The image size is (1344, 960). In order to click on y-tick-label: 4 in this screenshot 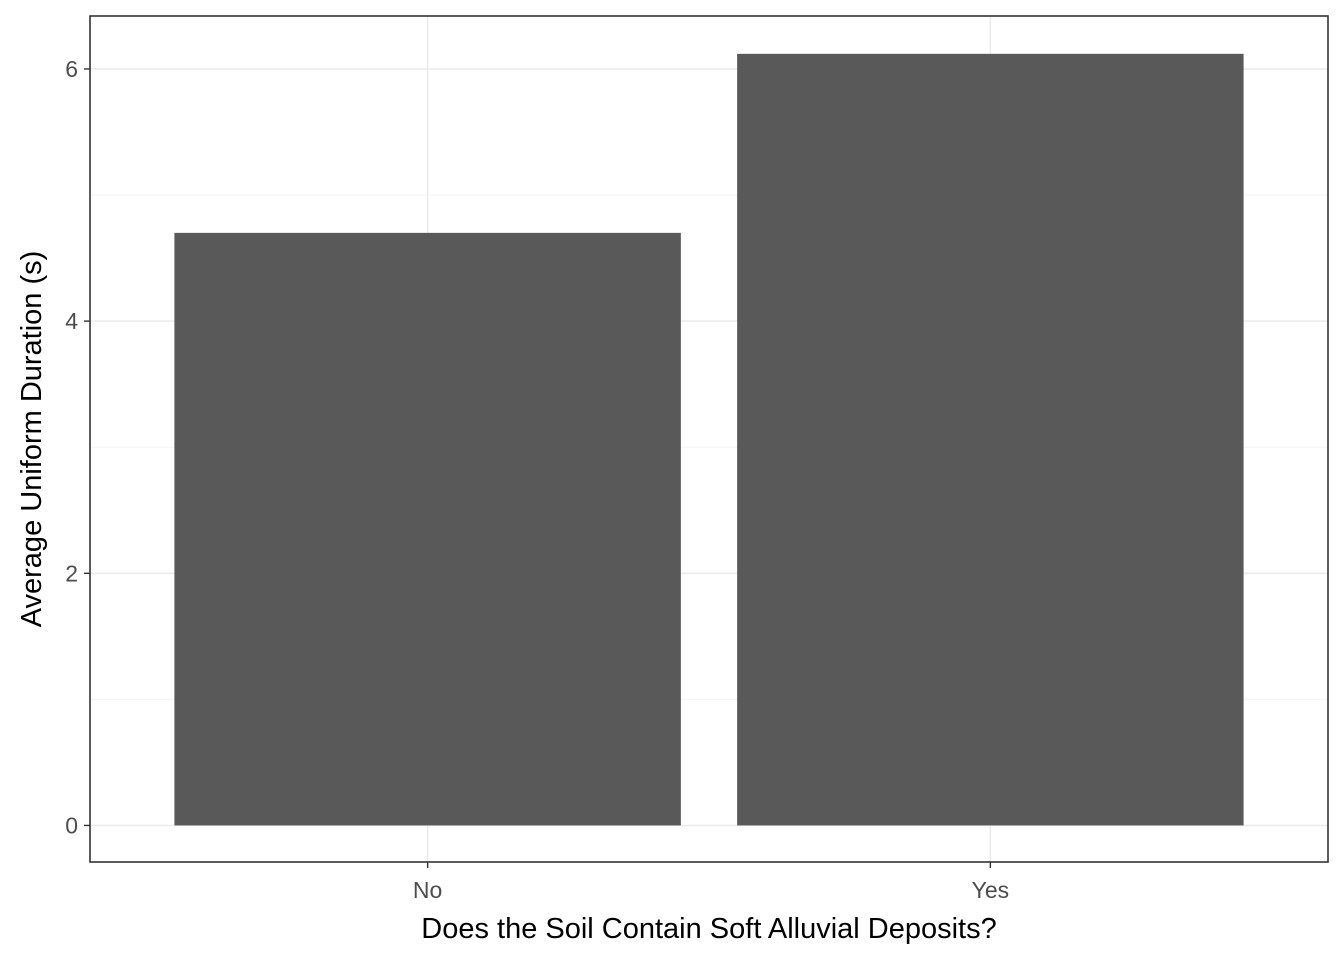, I will do `click(71, 321)`.